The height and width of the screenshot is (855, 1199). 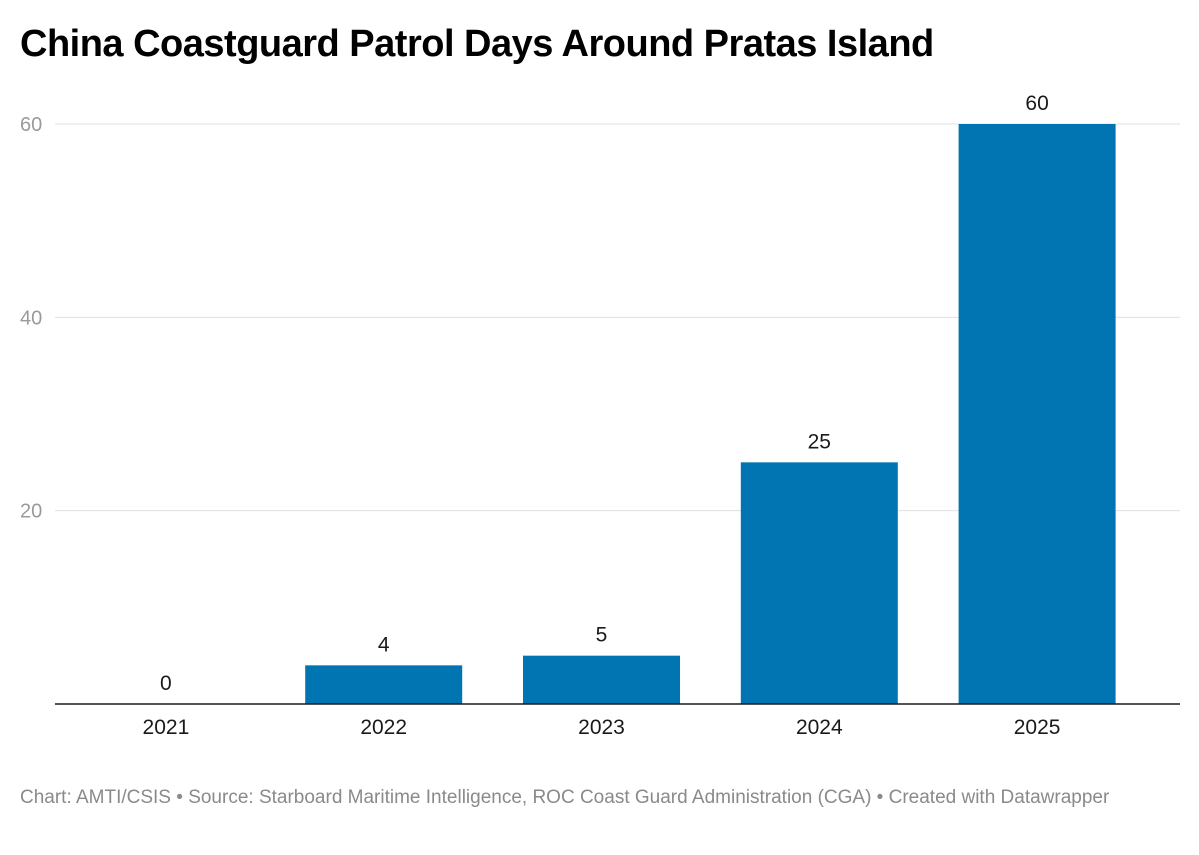 I want to click on x-tick-label: 2024, so click(x=819, y=727).